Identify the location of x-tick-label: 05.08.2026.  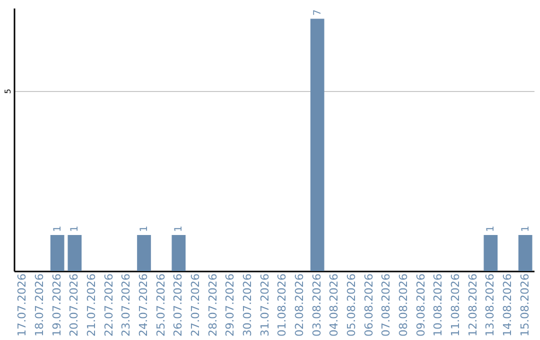
(351, 305).